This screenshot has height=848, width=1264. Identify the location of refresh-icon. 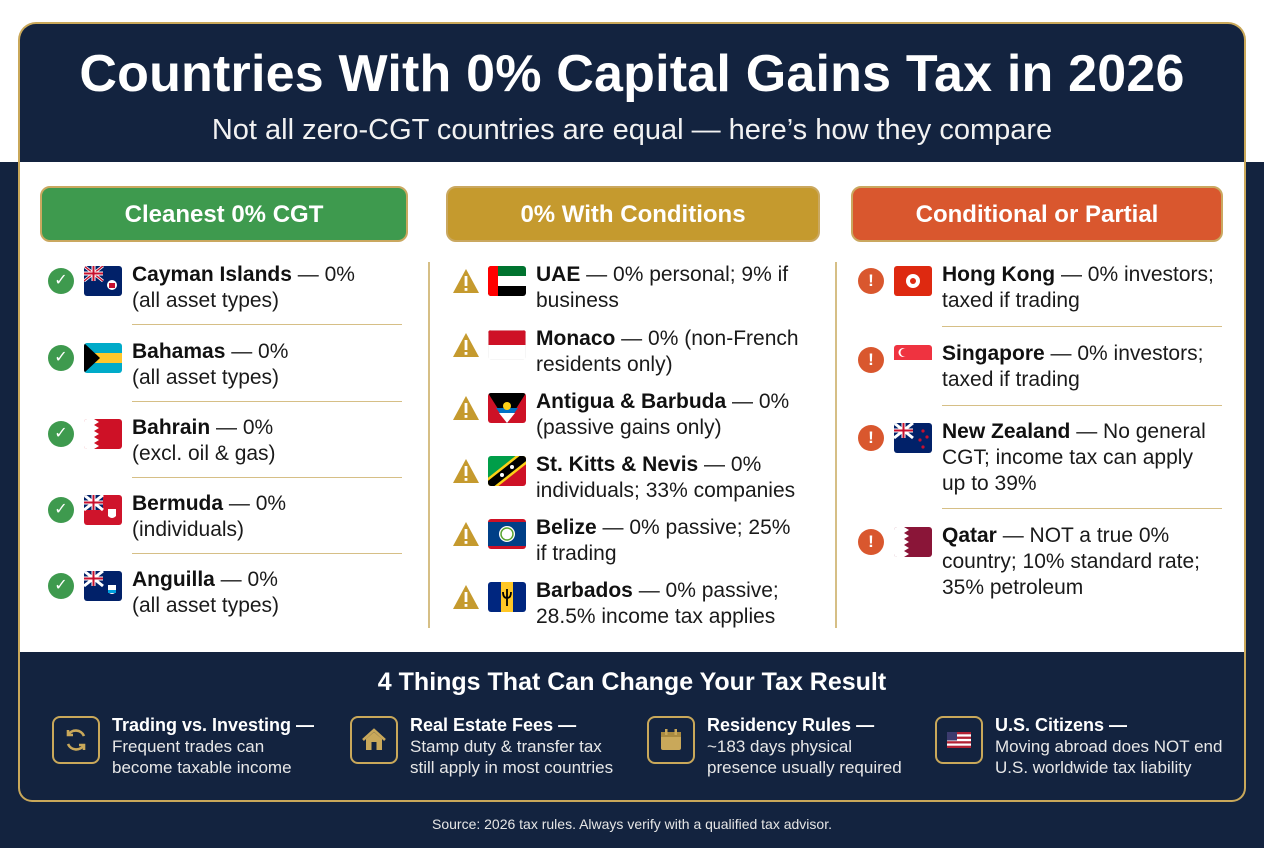
(76, 740).